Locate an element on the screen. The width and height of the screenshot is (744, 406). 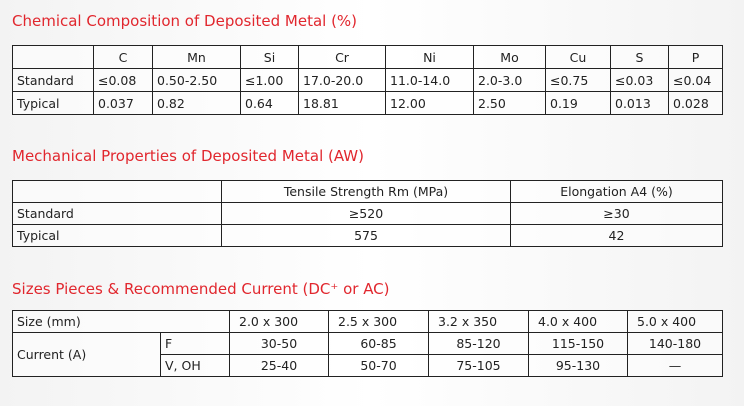
table-cell: 11.0-14.0 is located at coordinates (429, 80).